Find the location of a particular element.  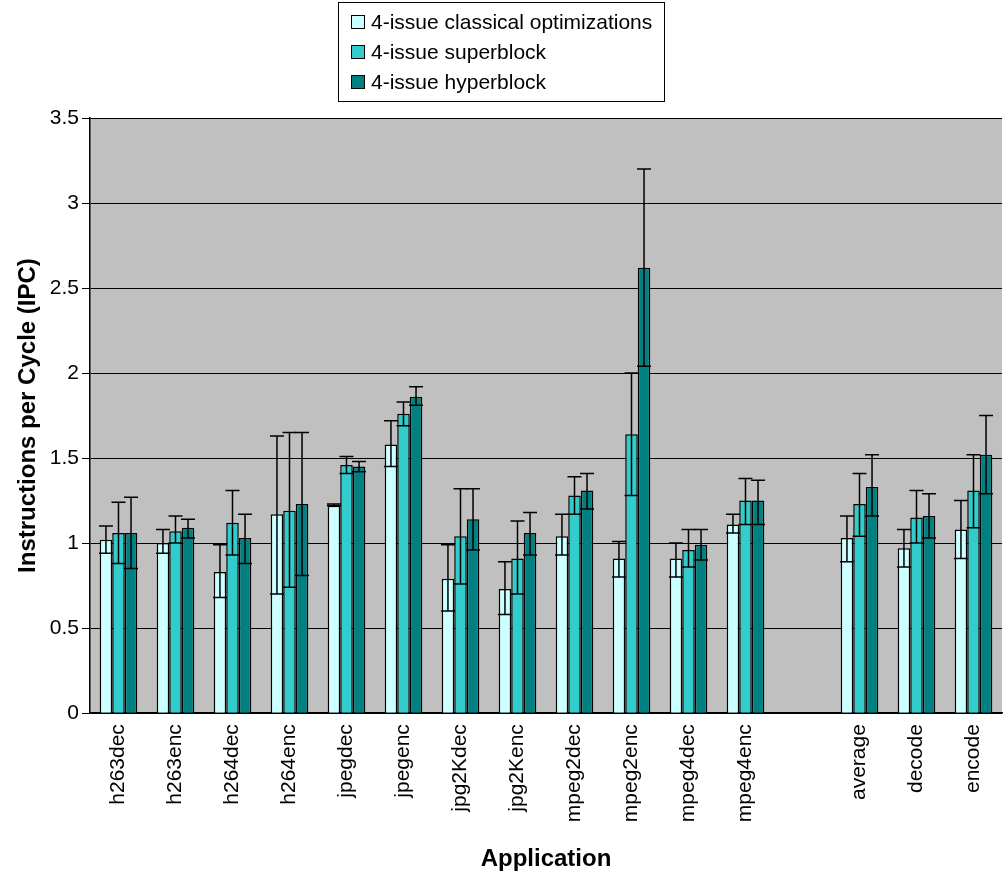

y-axis-title: Instructions per Cycle (IPC) is located at coordinates (27, 415).